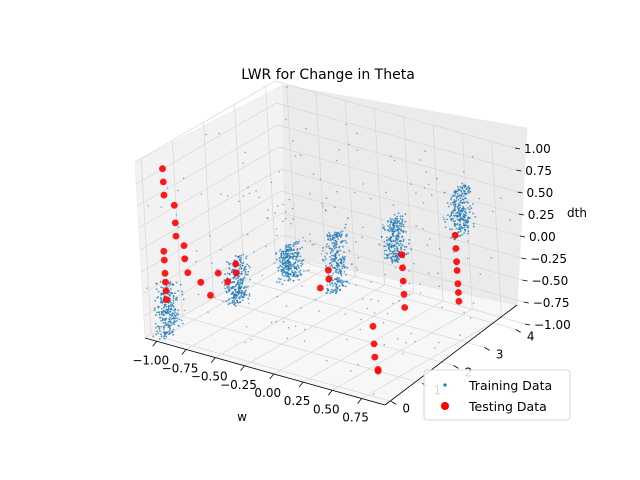  What do you see at coordinates (542, 237) in the screenshot?
I see `z-axis-ticks: −1.00 −0.75 −0.50 −0.25 0.00 0.25 0.50 0.75 1.00` at bounding box center [542, 237].